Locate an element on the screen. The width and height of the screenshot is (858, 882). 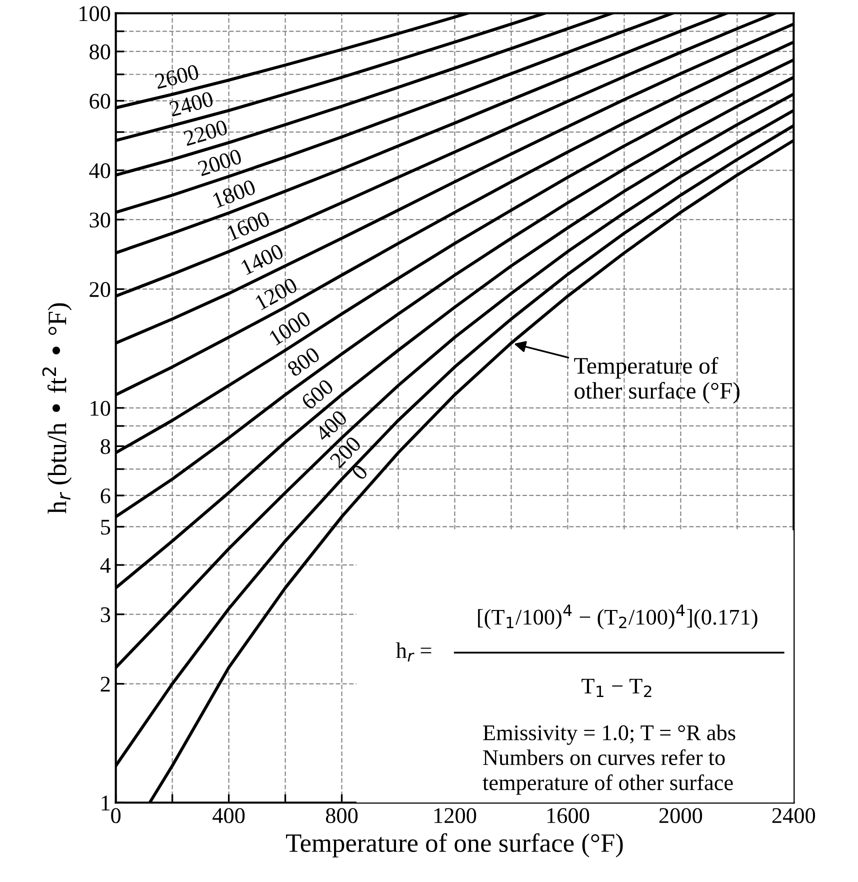
y-tick-label: 8 is located at coordinates (105, 446).